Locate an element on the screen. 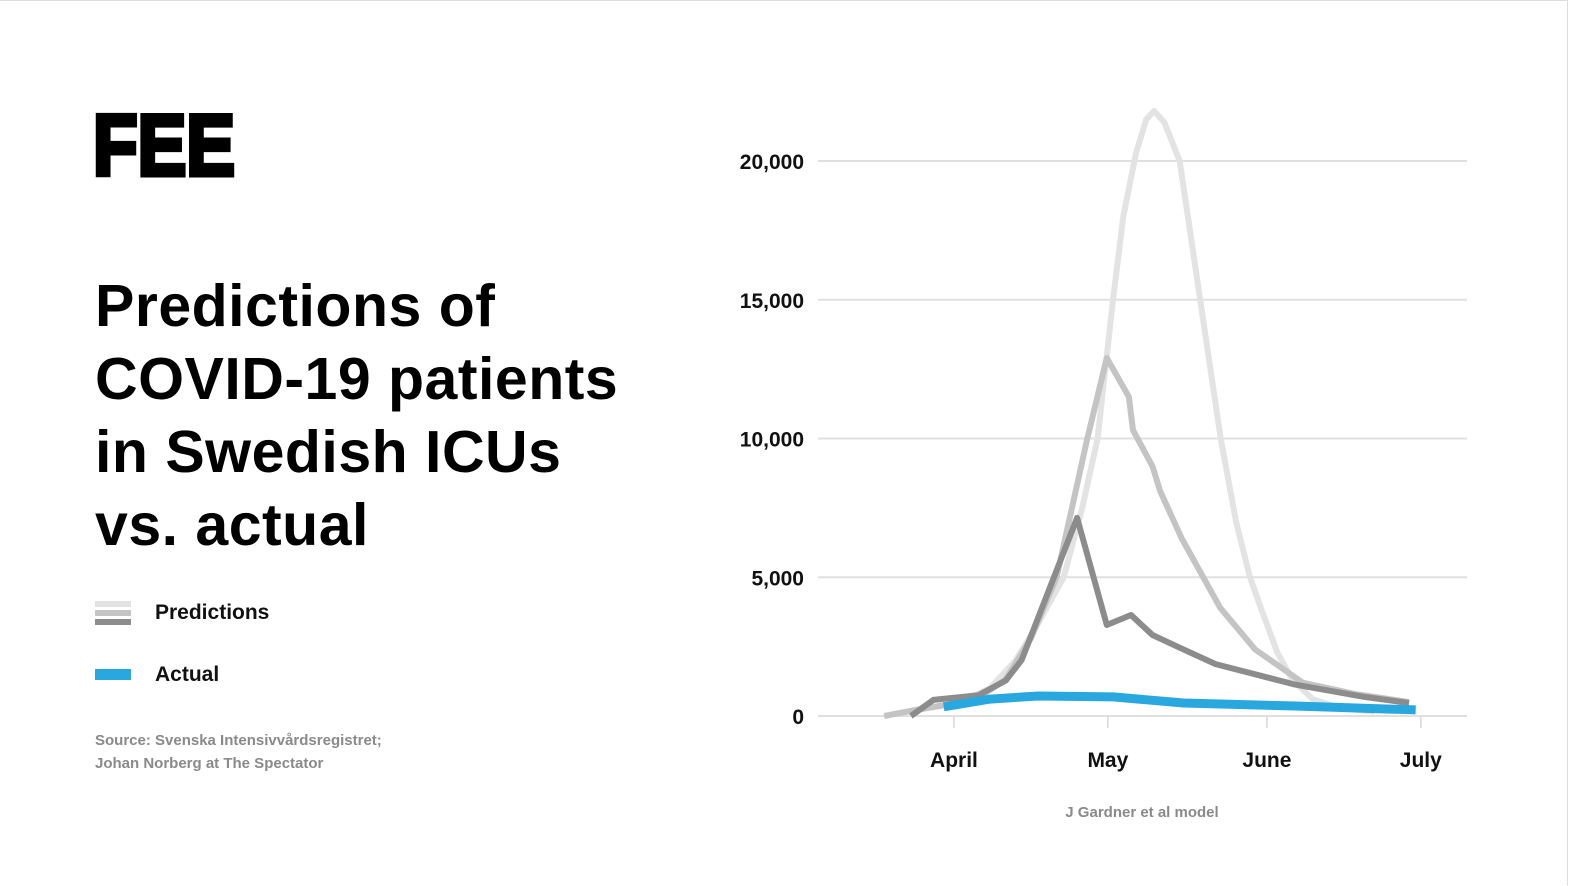  y-tick-label: 20,000 is located at coordinates (772, 162).